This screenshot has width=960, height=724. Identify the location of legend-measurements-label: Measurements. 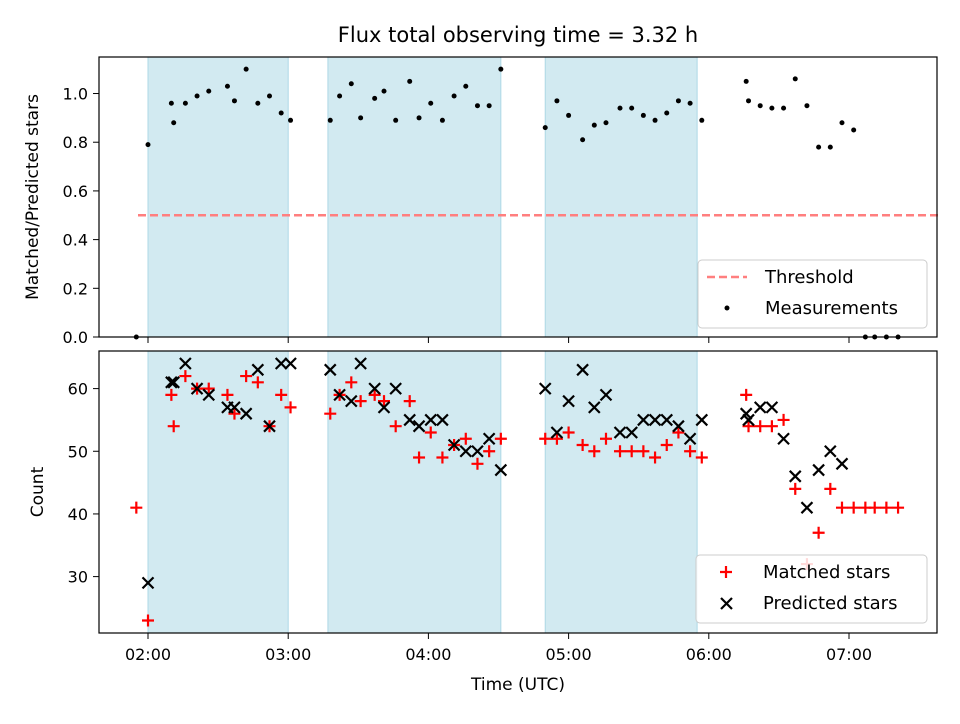
(831, 308).